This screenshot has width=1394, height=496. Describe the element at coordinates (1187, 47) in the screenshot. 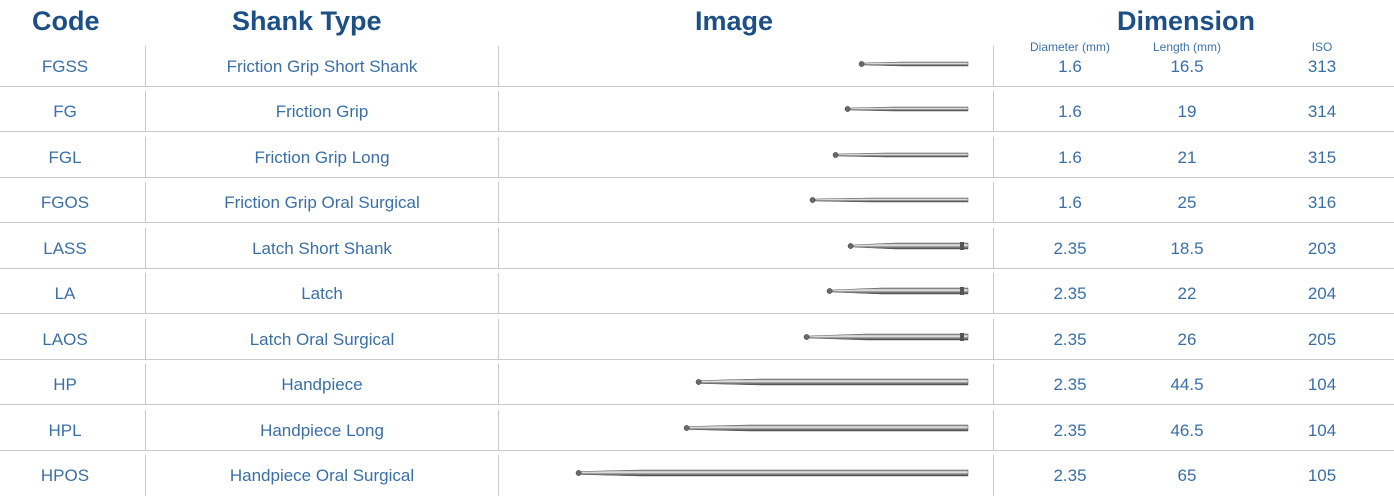

I see `length-subheader: Length (mm)` at that location.